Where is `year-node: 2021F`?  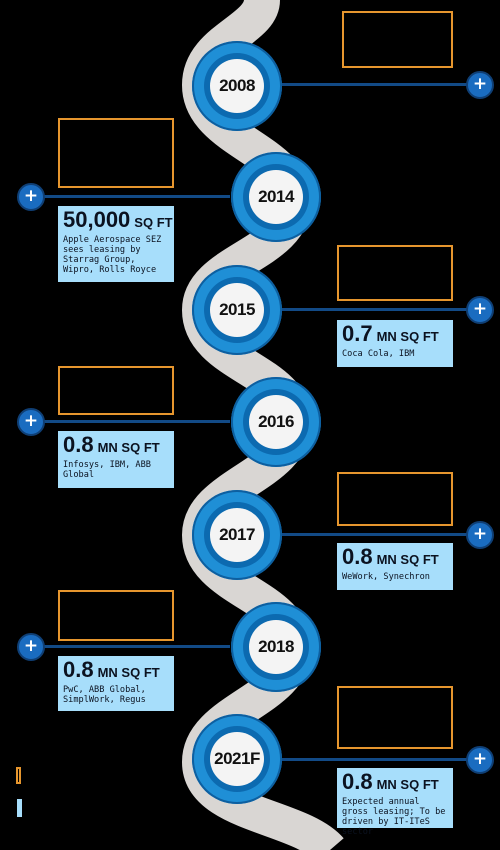 year-node: 2021F is located at coordinates (237, 759).